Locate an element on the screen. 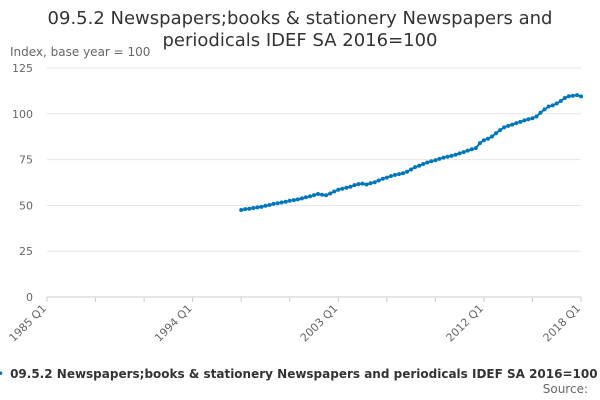 The width and height of the screenshot is (600, 400). x-tick-label: 1985 Q1 is located at coordinates (28, 323).